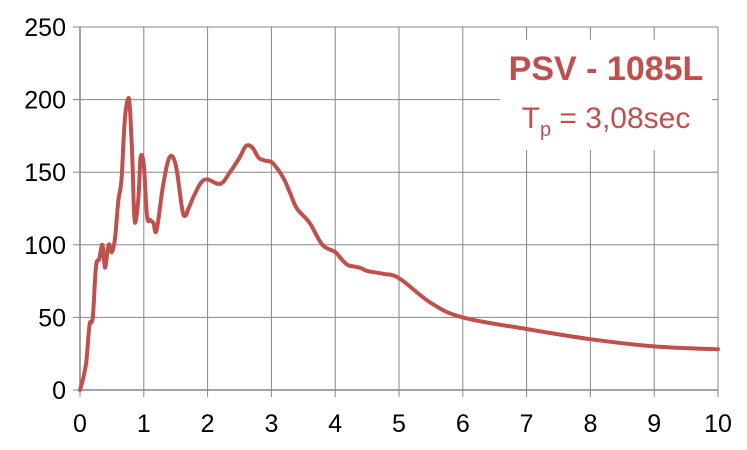 This screenshot has width=747, height=450. What do you see at coordinates (45, 173) in the screenshot?
I see `y-tick-label: 150` at bounding box center [45, 173].